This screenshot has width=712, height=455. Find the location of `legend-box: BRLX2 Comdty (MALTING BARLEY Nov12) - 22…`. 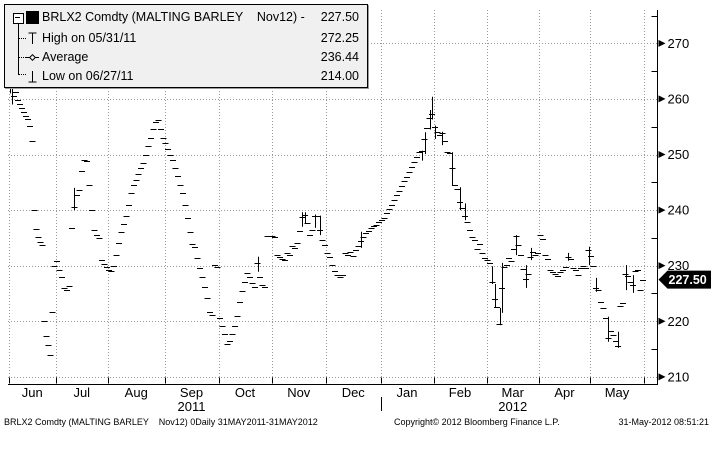

legend-box: BRLX2 Comdty (MALTING BARLEY Nov12) - 22… is located at coordinates (186, 46).